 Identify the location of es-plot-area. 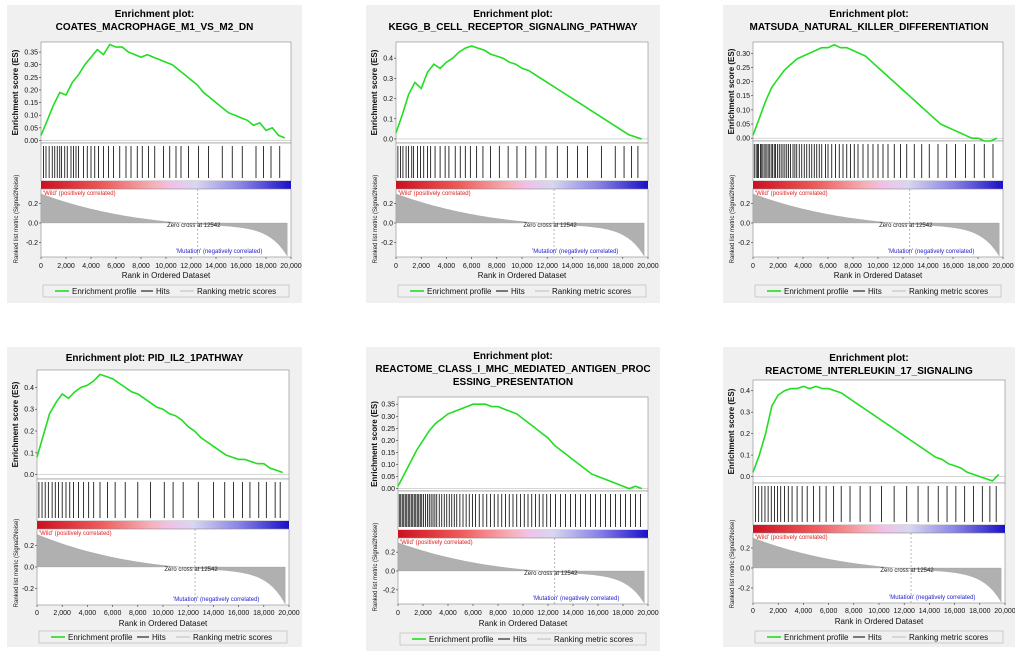
(878, 91).